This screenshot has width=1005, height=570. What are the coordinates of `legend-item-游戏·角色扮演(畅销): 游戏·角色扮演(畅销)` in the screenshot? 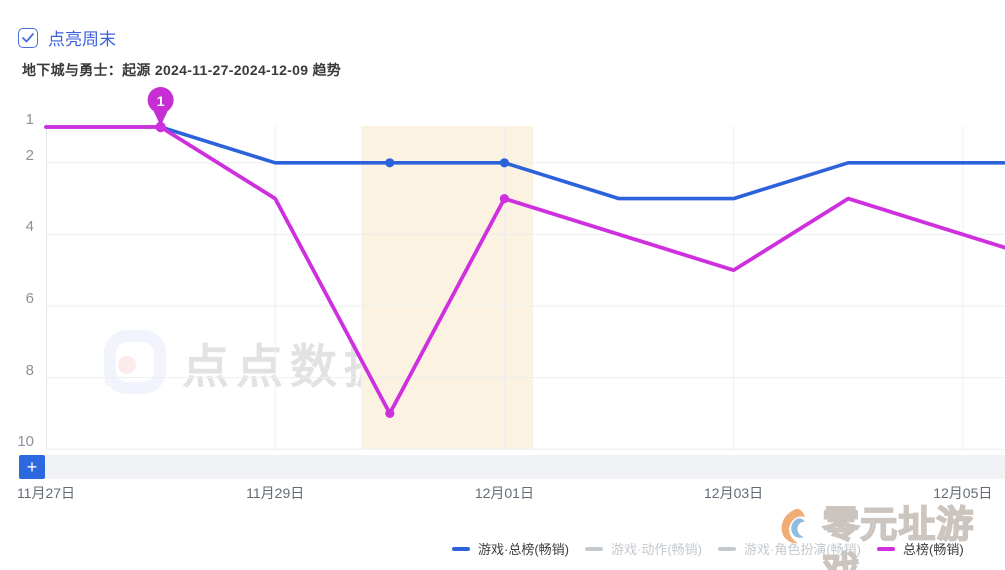 It's located at (789, 548).